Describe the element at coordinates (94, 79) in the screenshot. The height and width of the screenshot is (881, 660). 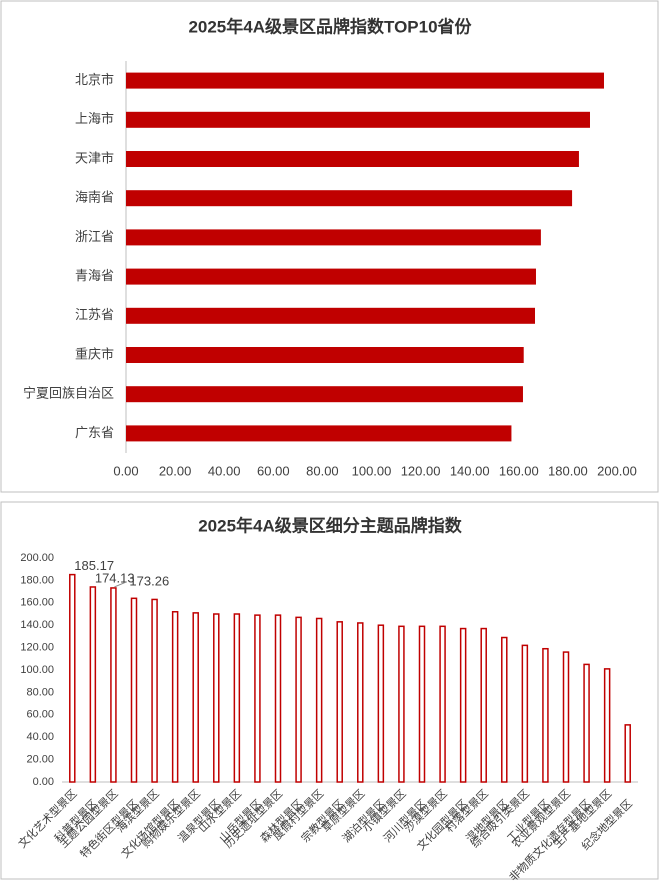
I see `y-tick-label: 北京市` at that location.